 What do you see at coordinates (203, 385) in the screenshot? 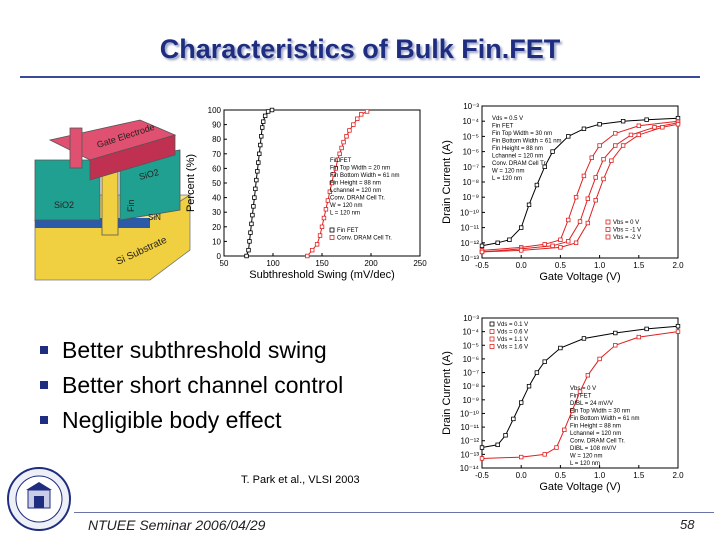
I see `bullet-text: Better short channel control` at bounding box center [203, 385].